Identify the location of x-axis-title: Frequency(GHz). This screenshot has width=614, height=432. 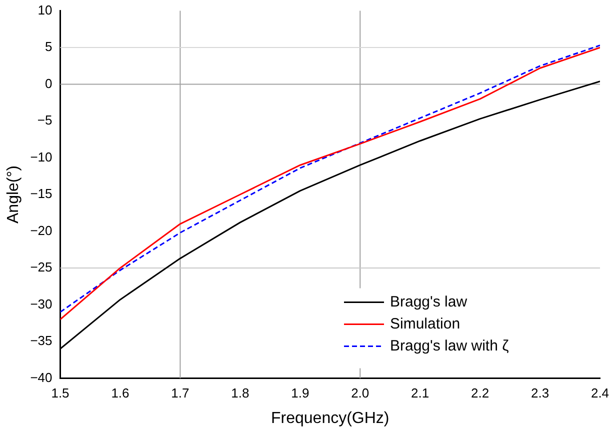
(330, 418).